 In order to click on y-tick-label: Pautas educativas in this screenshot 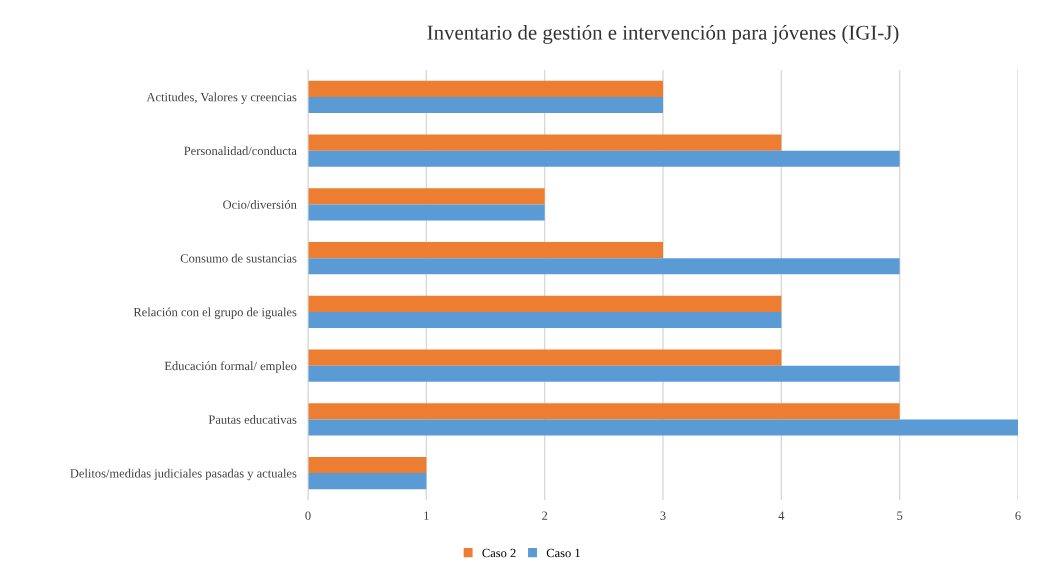, I will do `click(252, 419)`.